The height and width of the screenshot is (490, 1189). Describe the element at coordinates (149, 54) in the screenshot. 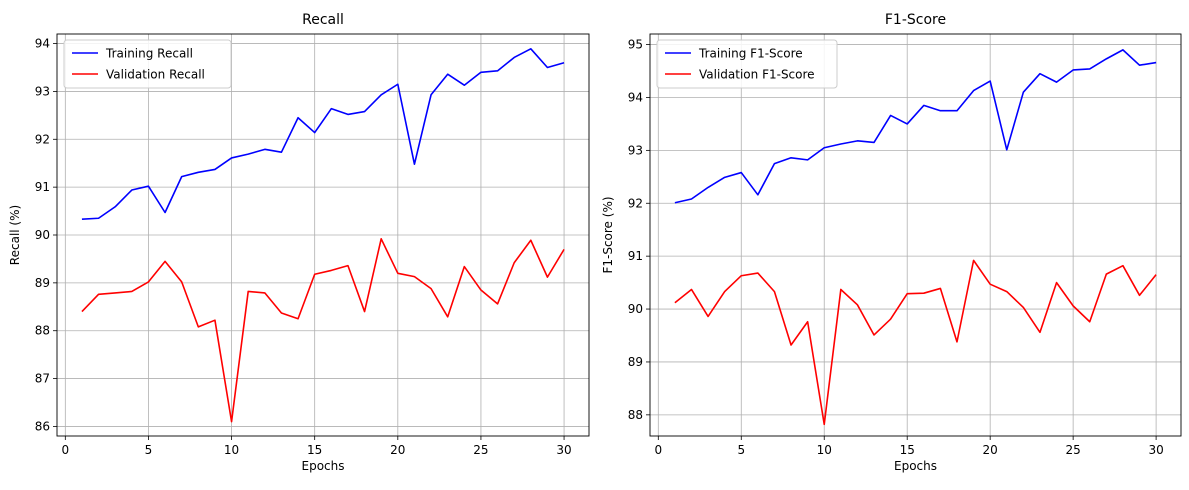

I see `legend-label: Training Recall` at that location.